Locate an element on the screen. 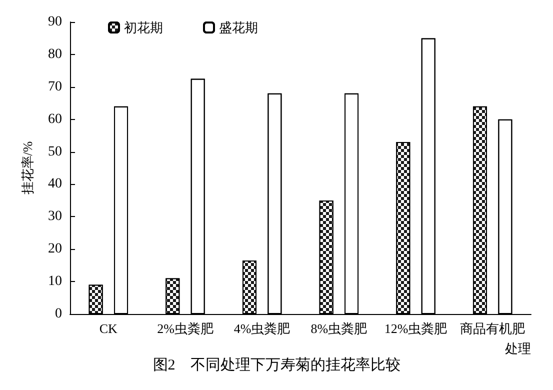  y-tick-label: 30 is located at coordinates (55, 216).